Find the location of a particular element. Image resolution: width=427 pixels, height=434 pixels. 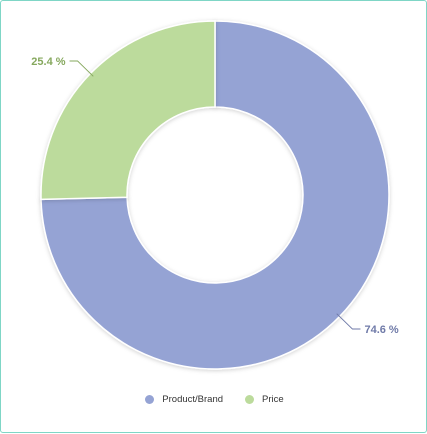

legend-swatch-price is located at coordinates (250, 399).